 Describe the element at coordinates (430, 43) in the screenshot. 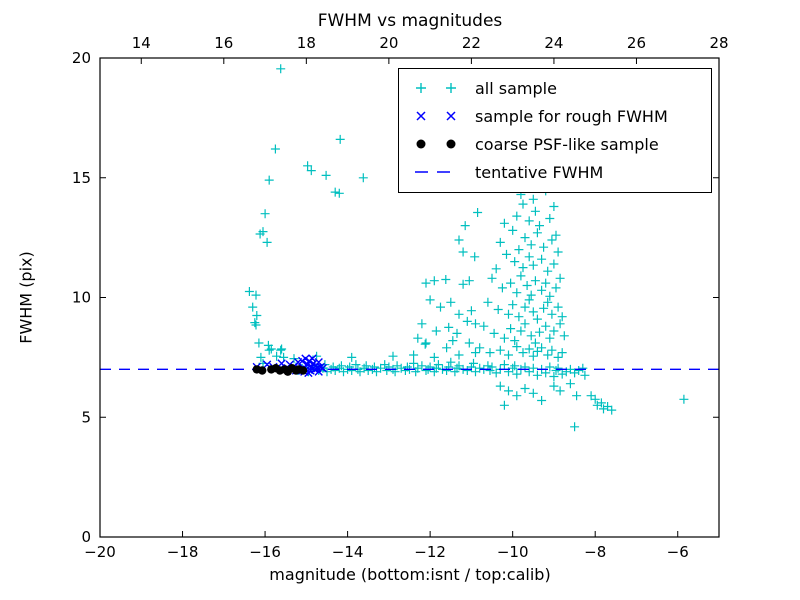

I see `x-axis-top-ticks: 14 16 18 20 22 24 26 28` at that location.